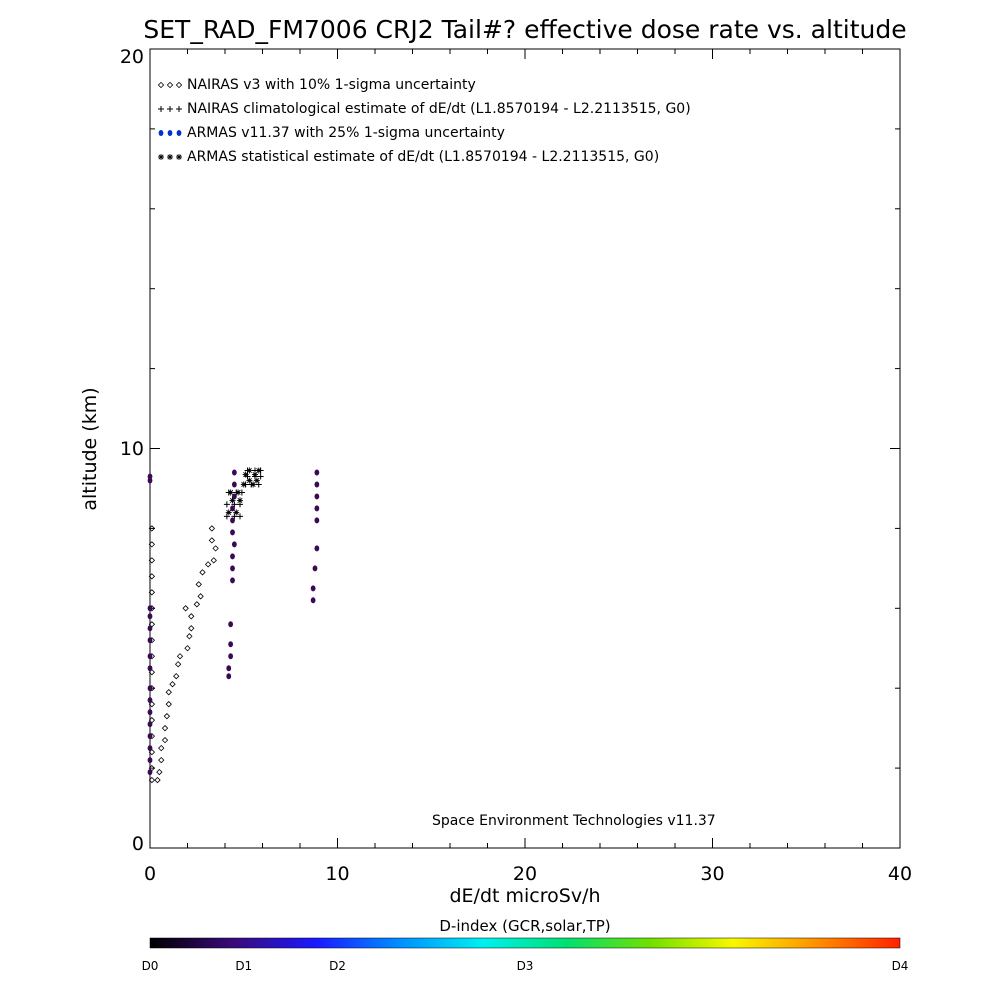 The height and width of the screenshot is (1000, 1000). What do you see at coordinates (90, 448) in the screenshot?
I see `y-axis-label: altitude (km)` at bounding box center [90, 448].